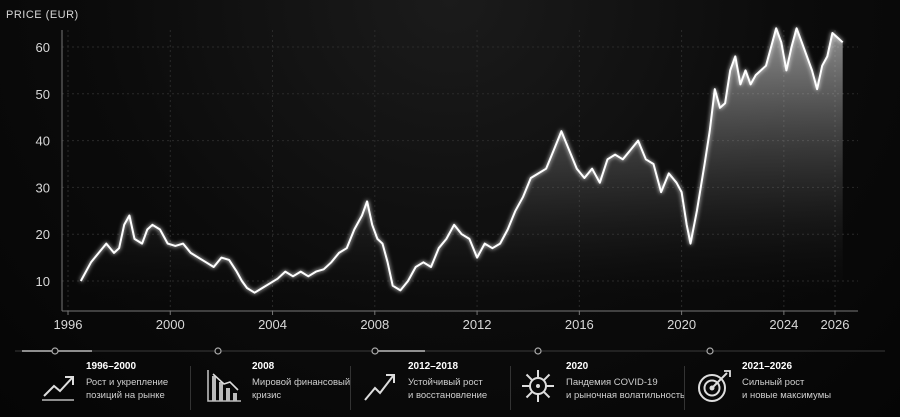 This screenshot has height=417, width=900. Describe the element at coordinates (714, 386) in the screenshot. I see `target-icon` at that location.